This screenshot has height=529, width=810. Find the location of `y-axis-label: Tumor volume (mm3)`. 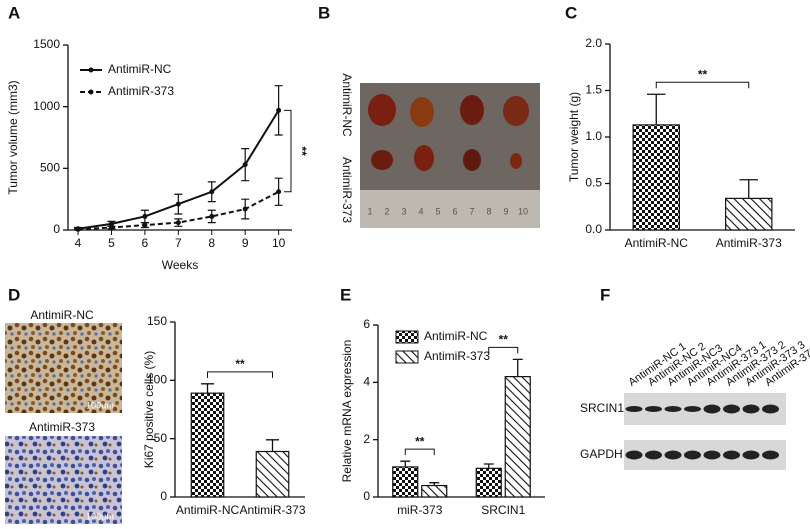

y-axis-label: Tumor volume (mm3) is located at coordinates (13, 137).